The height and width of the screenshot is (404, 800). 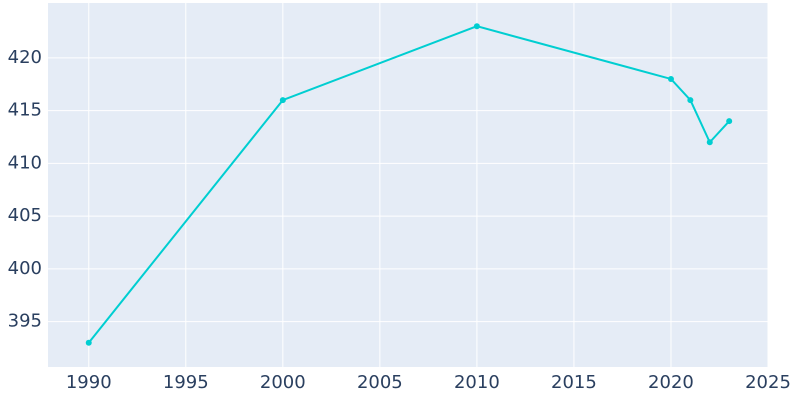 I want to click on x-tick-label: 2020, so click(x=671, y=382).